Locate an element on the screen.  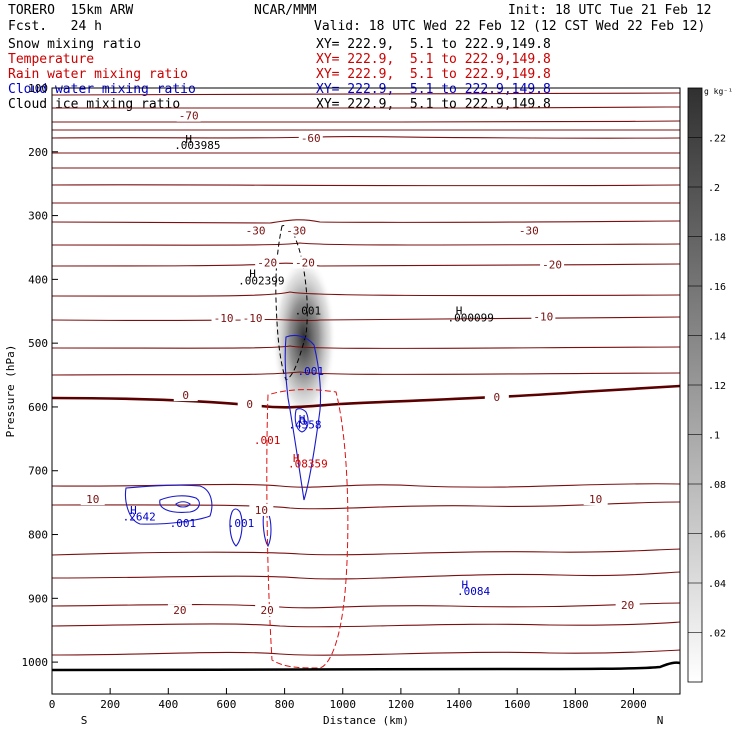
x-tick-label: 200 is located at coordinates (110, 704).